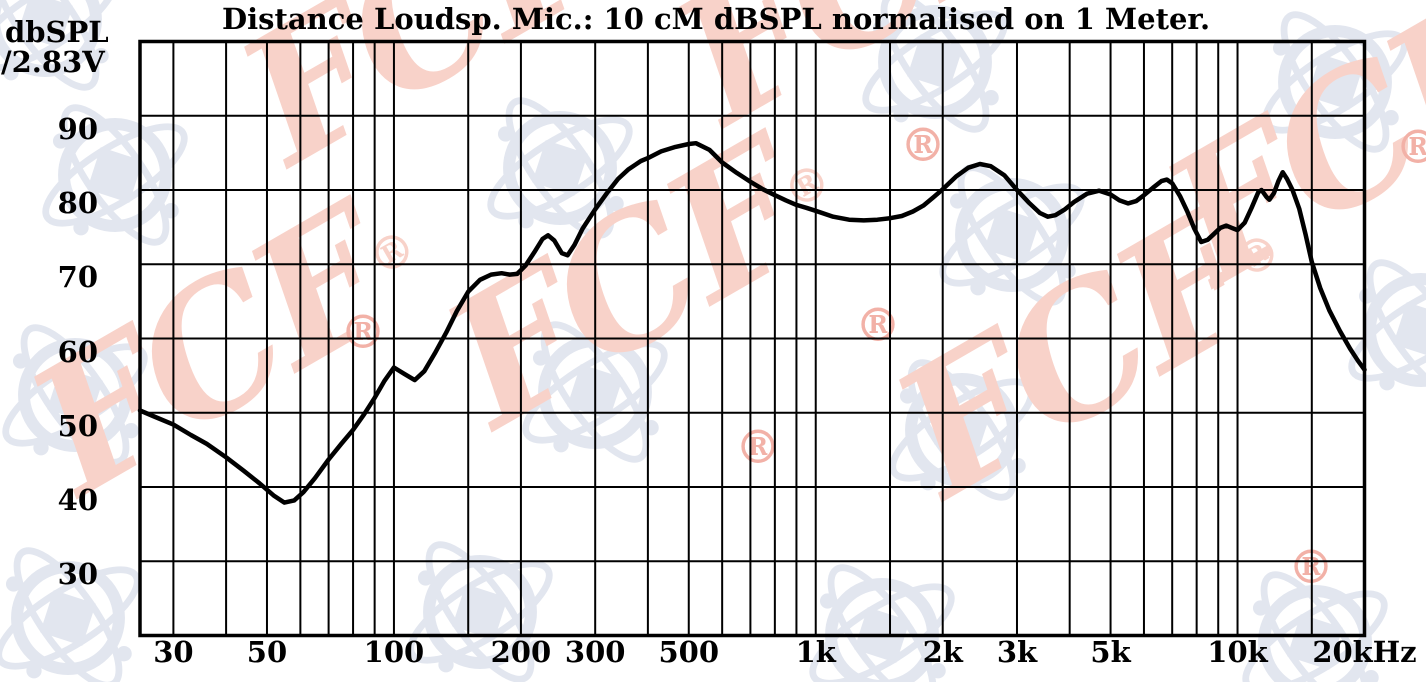  Describe the element at coordinates (77, 128) in the screenshot. I see `y-tick-label-90: 90` at that location.